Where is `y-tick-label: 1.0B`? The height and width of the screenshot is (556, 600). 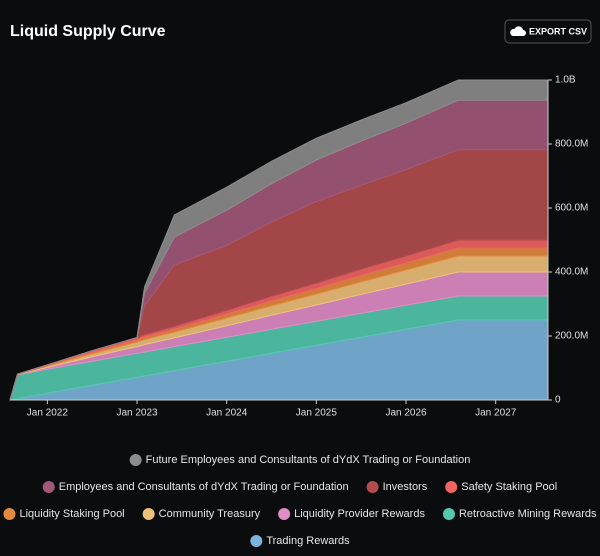
y-tick-label: 1.0B is located at coordinates (565, 80).